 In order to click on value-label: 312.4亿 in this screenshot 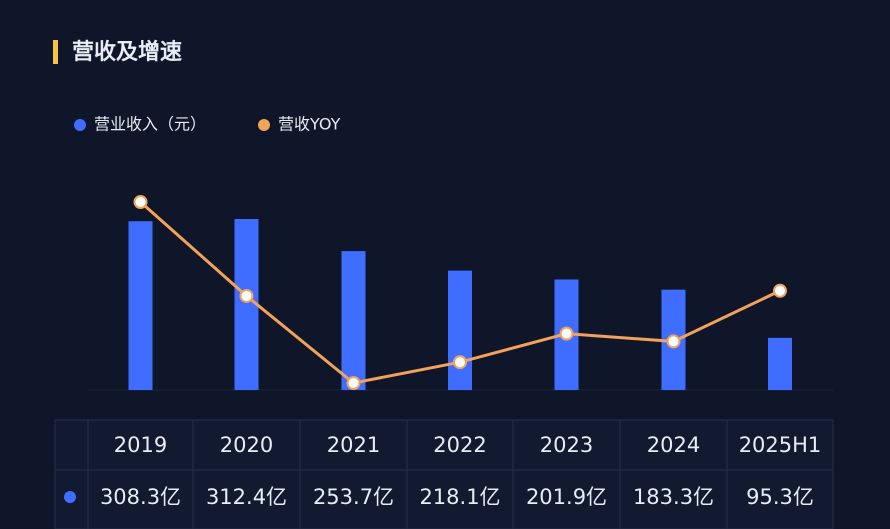, I will do `click(246, 497)`.